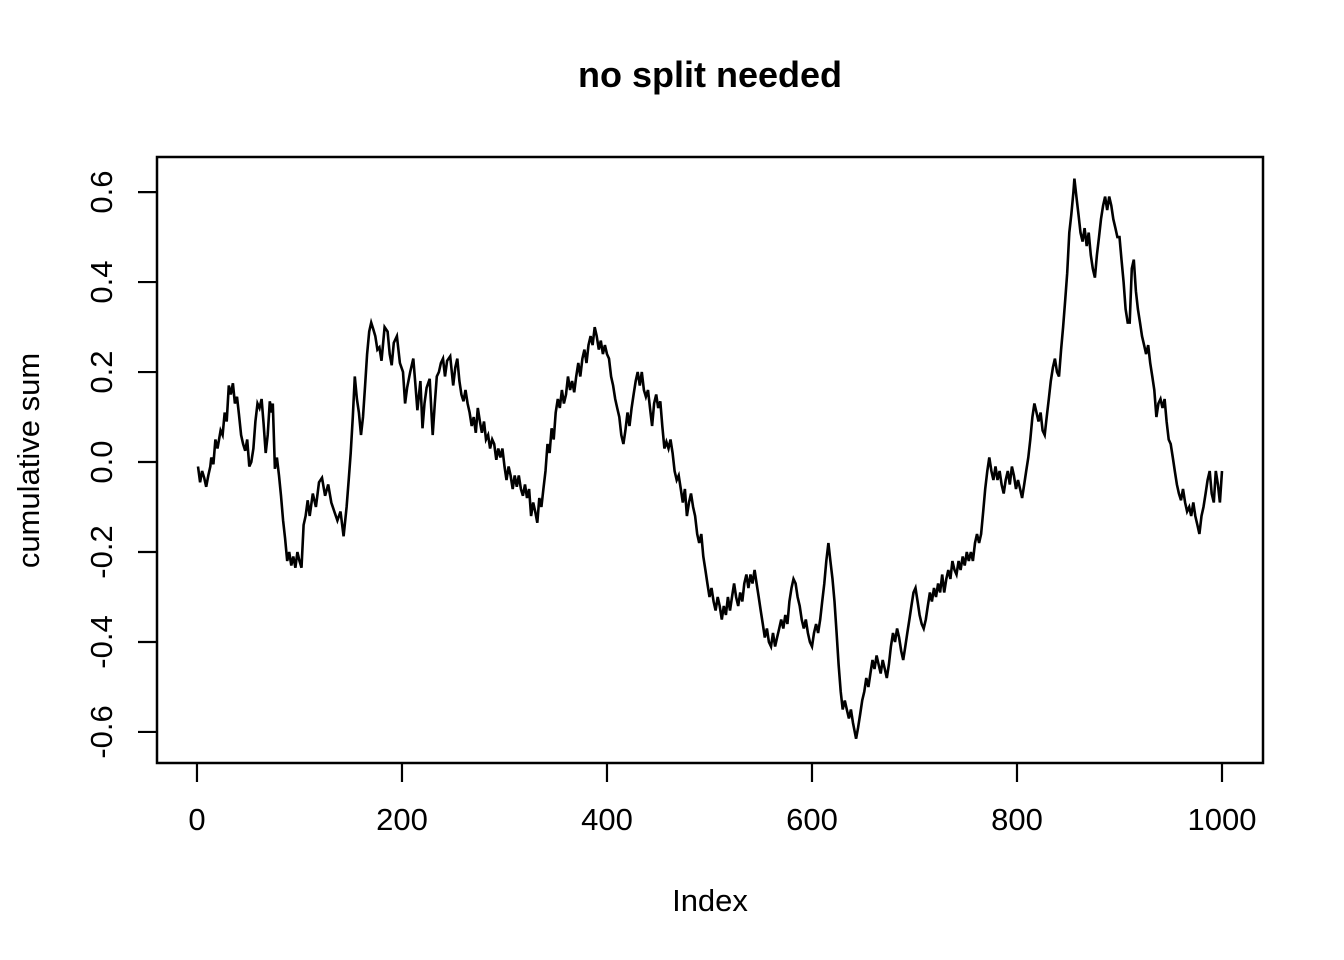  I want to click on y-tick-label: 0.4, so click(101, 282).